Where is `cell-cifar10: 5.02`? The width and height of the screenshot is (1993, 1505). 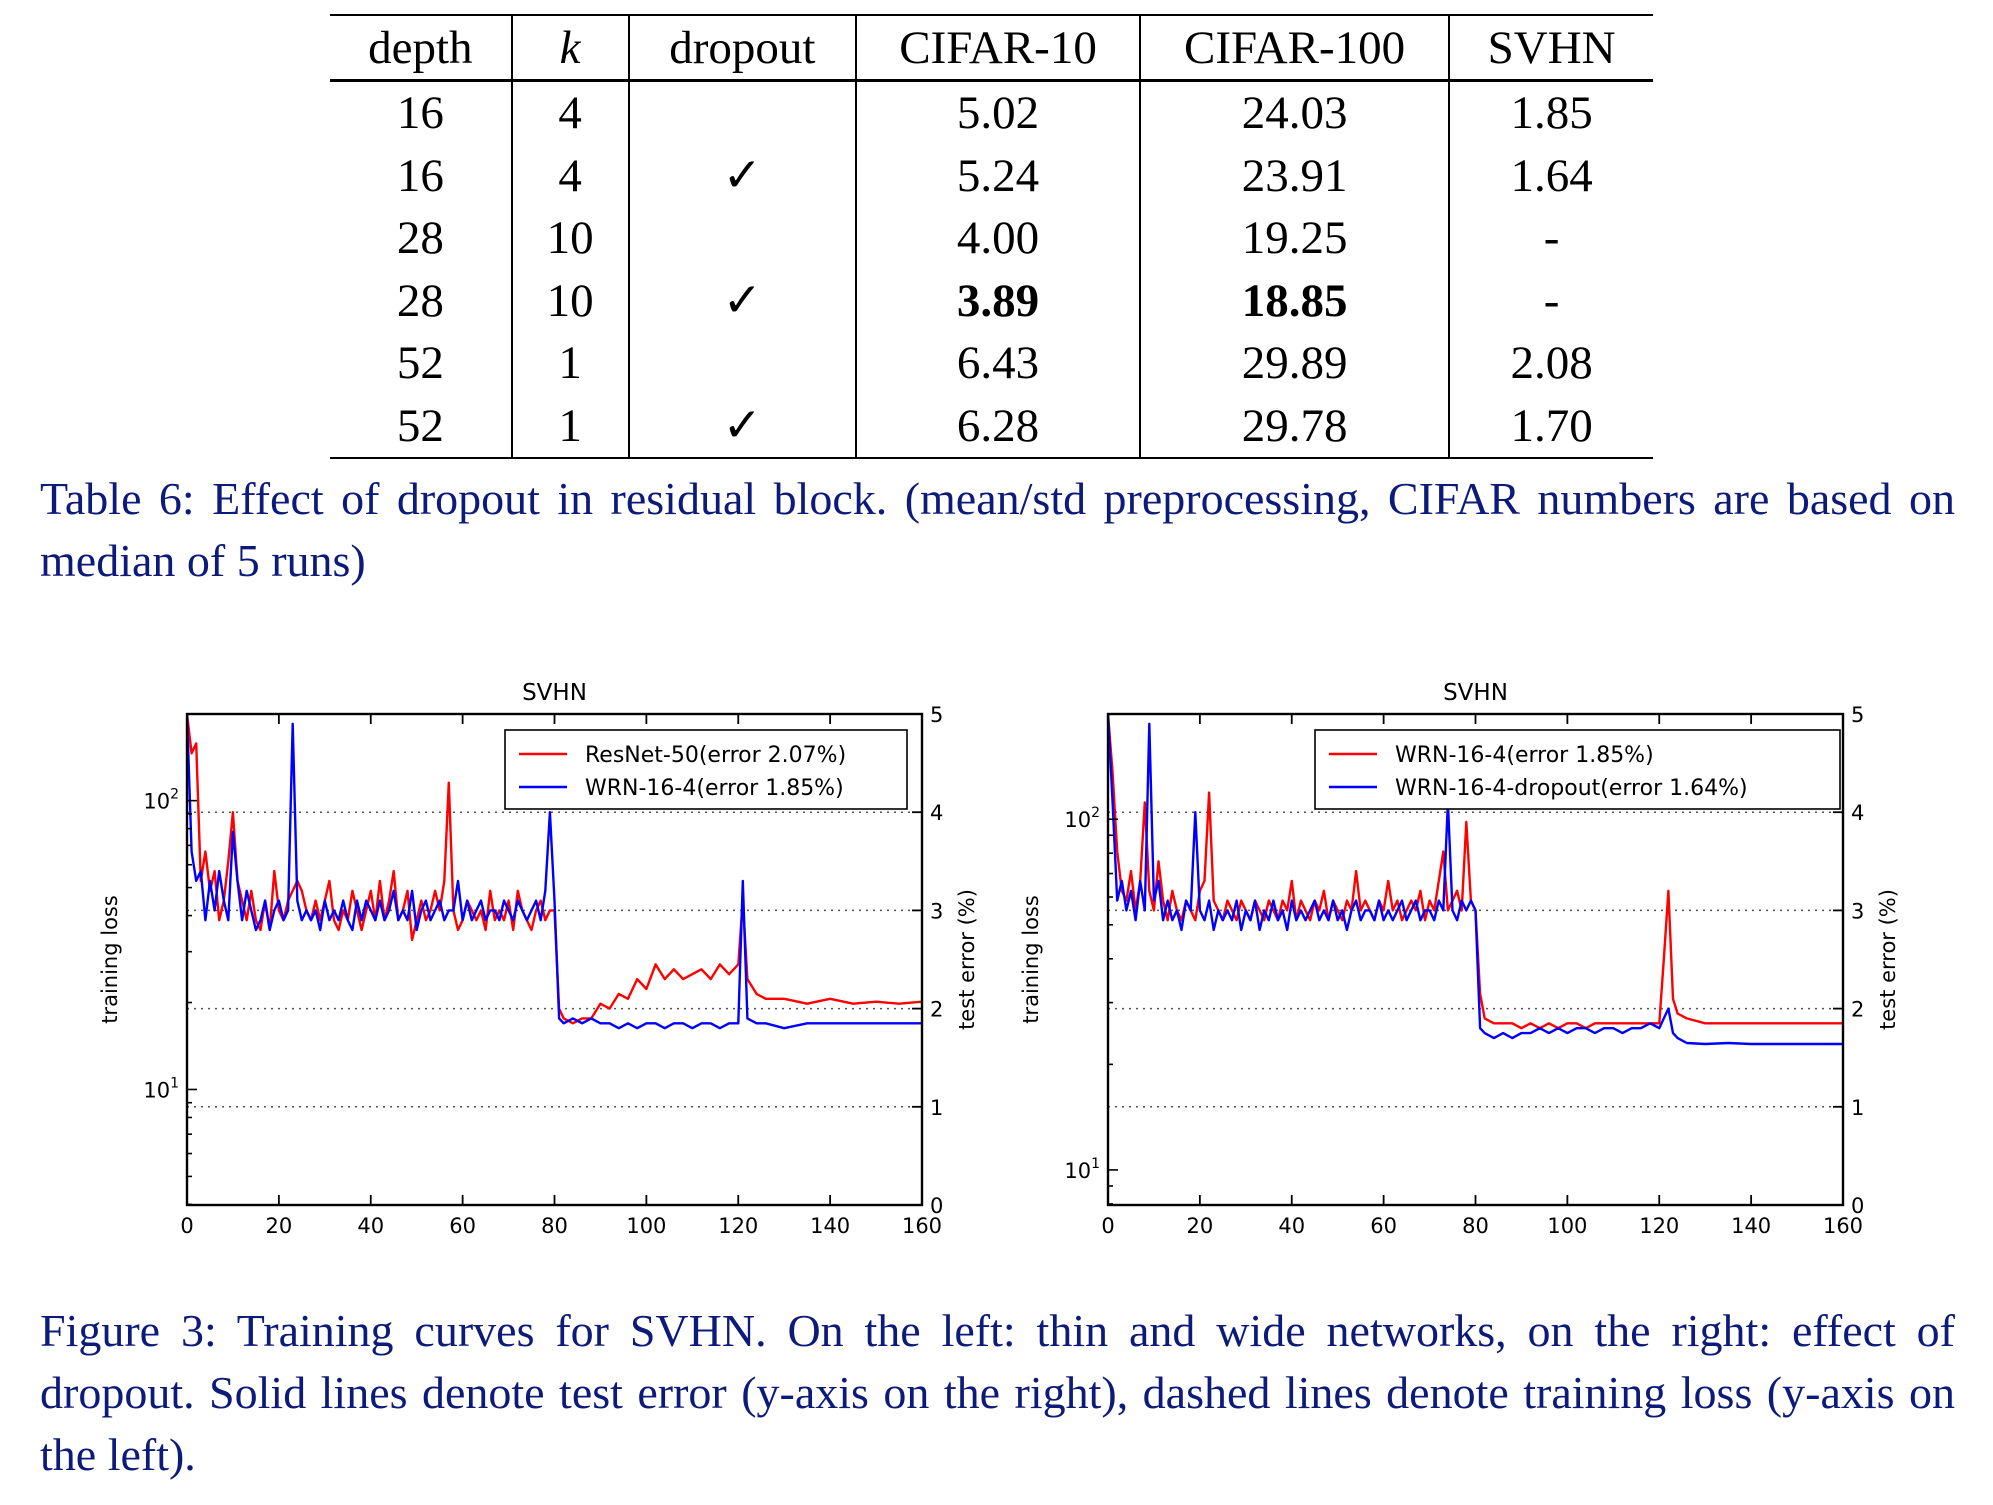 cell-cifar10: 5.02 is located at coordinates (998, 112).